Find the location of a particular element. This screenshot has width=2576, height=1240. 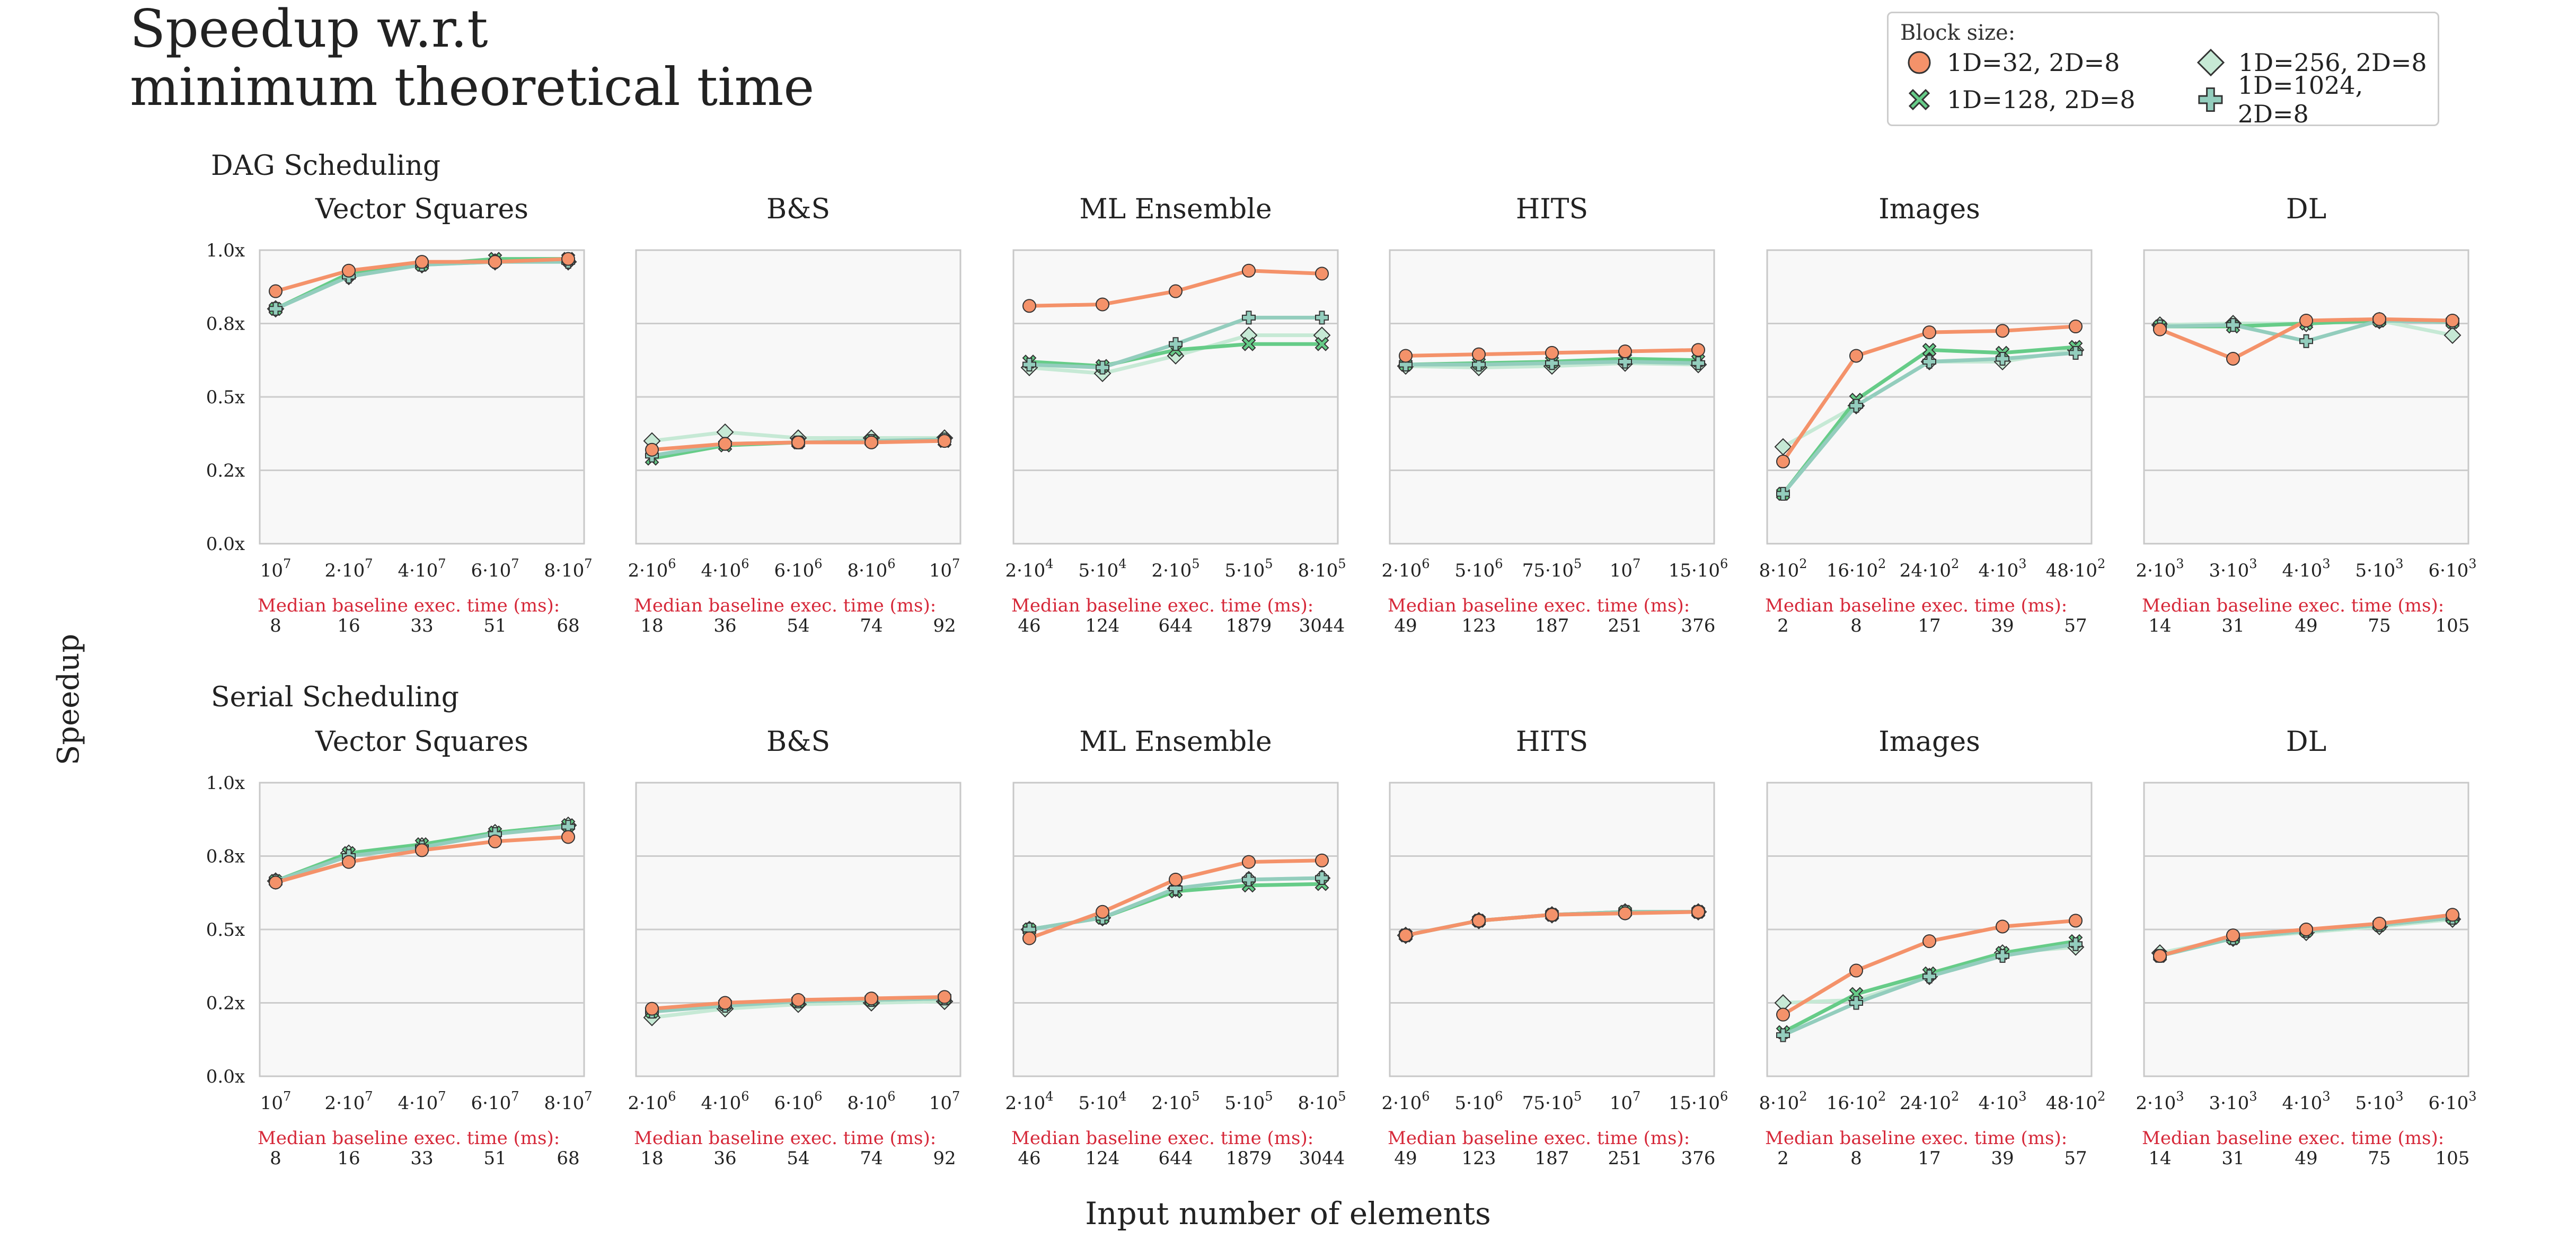

x-tick-label: 2·10⁴ is located at coordinates (1029, 569).